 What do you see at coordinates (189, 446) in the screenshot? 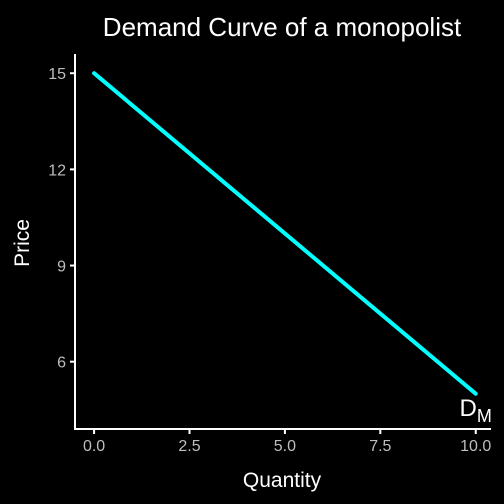
I see `x-tick-label-1: 2.5` at bounding box center [189, 446].